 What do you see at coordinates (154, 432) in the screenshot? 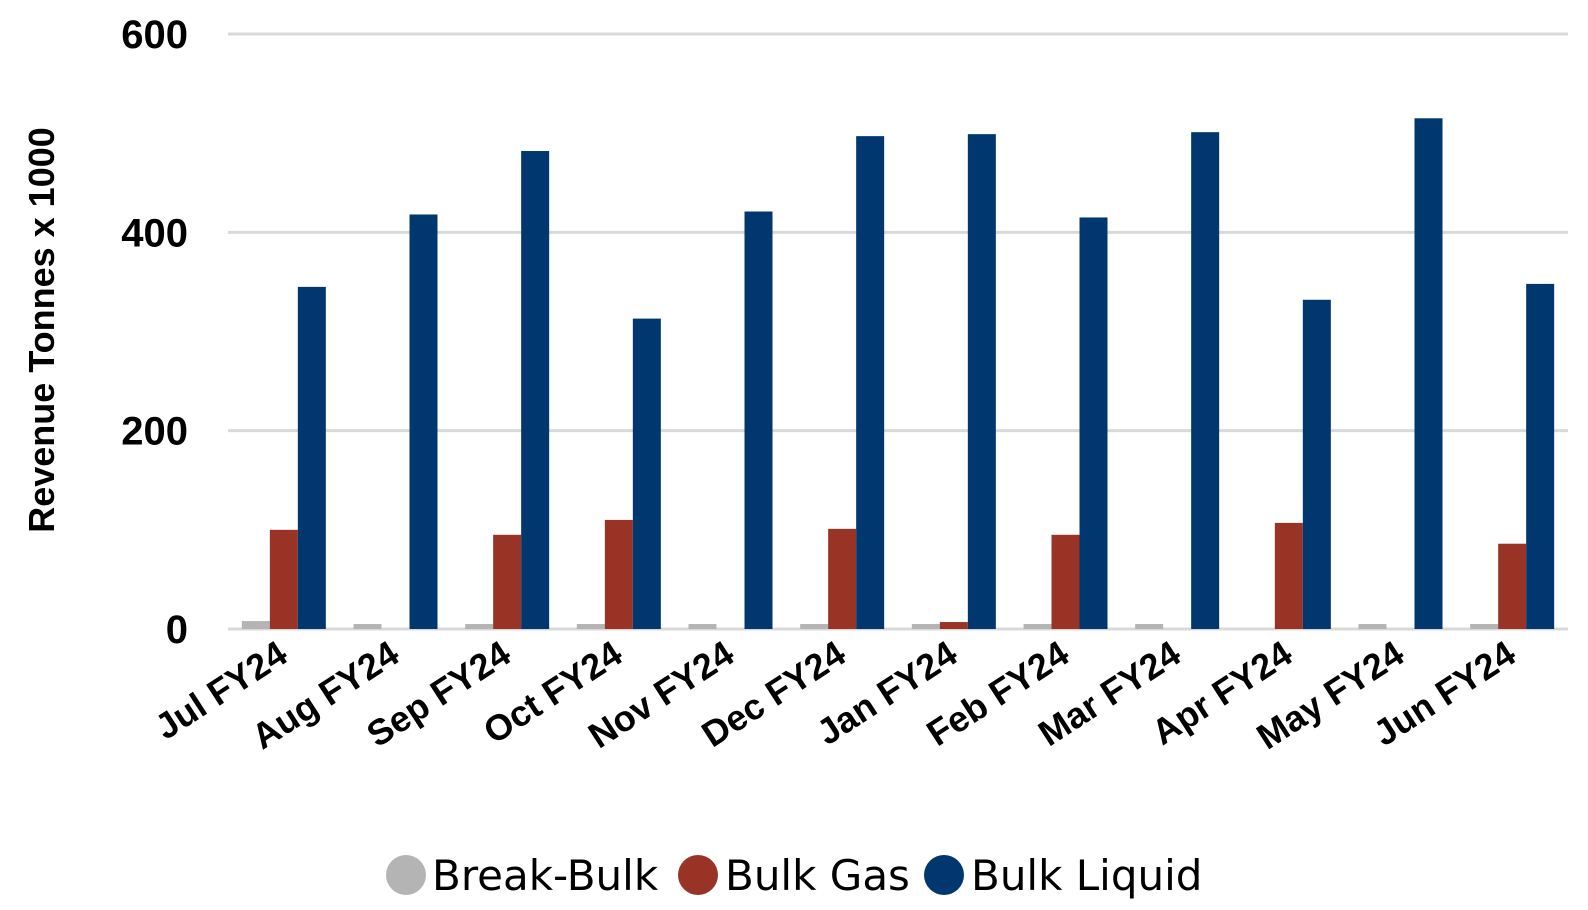
I see `y-tick-label: 200` at bounding box center [154, 432].